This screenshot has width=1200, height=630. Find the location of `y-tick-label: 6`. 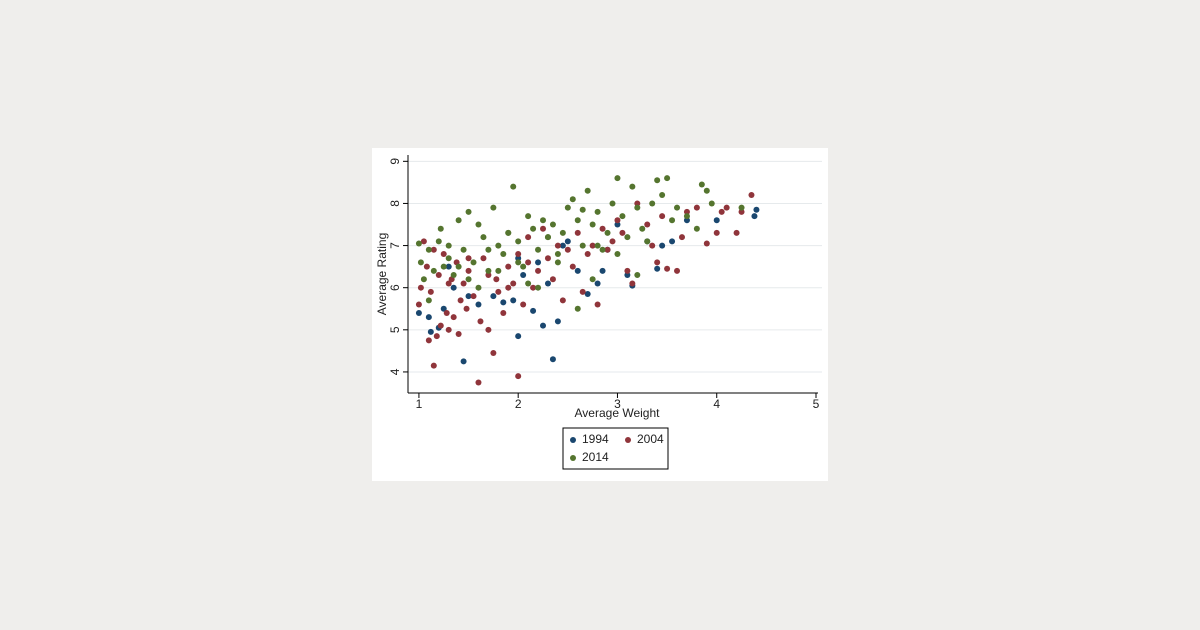

y-tick-label: 6 is located at coordinates (395, 287).